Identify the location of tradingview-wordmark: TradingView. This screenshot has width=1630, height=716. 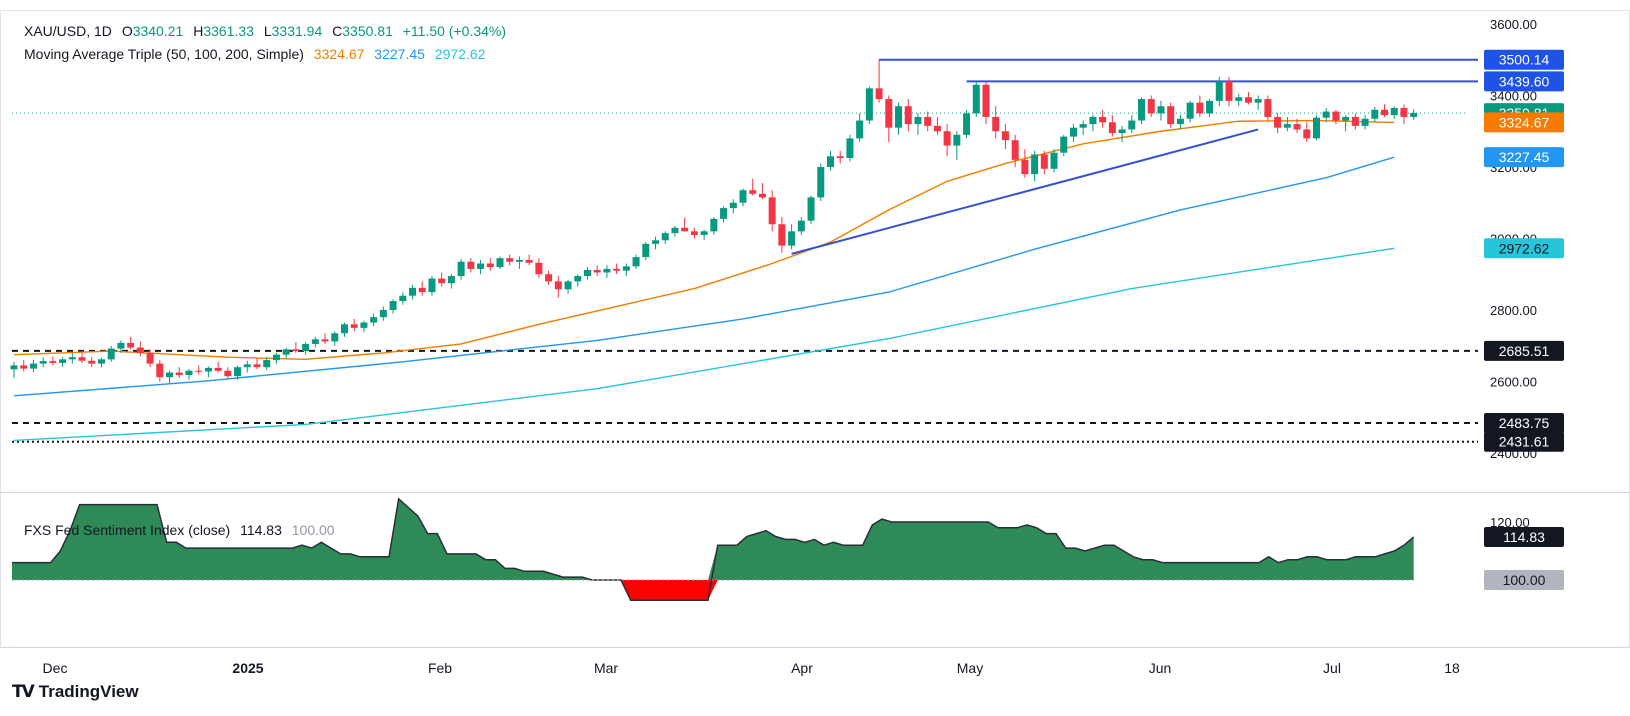
(88, 691).